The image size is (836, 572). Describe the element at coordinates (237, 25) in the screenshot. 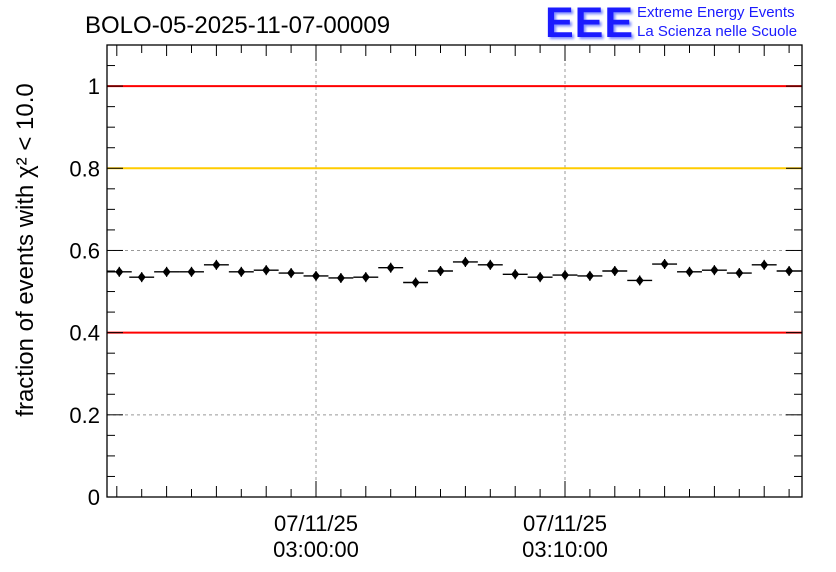

I see `chart-title: BOLO-05-2025-11-07-00009` at that location.